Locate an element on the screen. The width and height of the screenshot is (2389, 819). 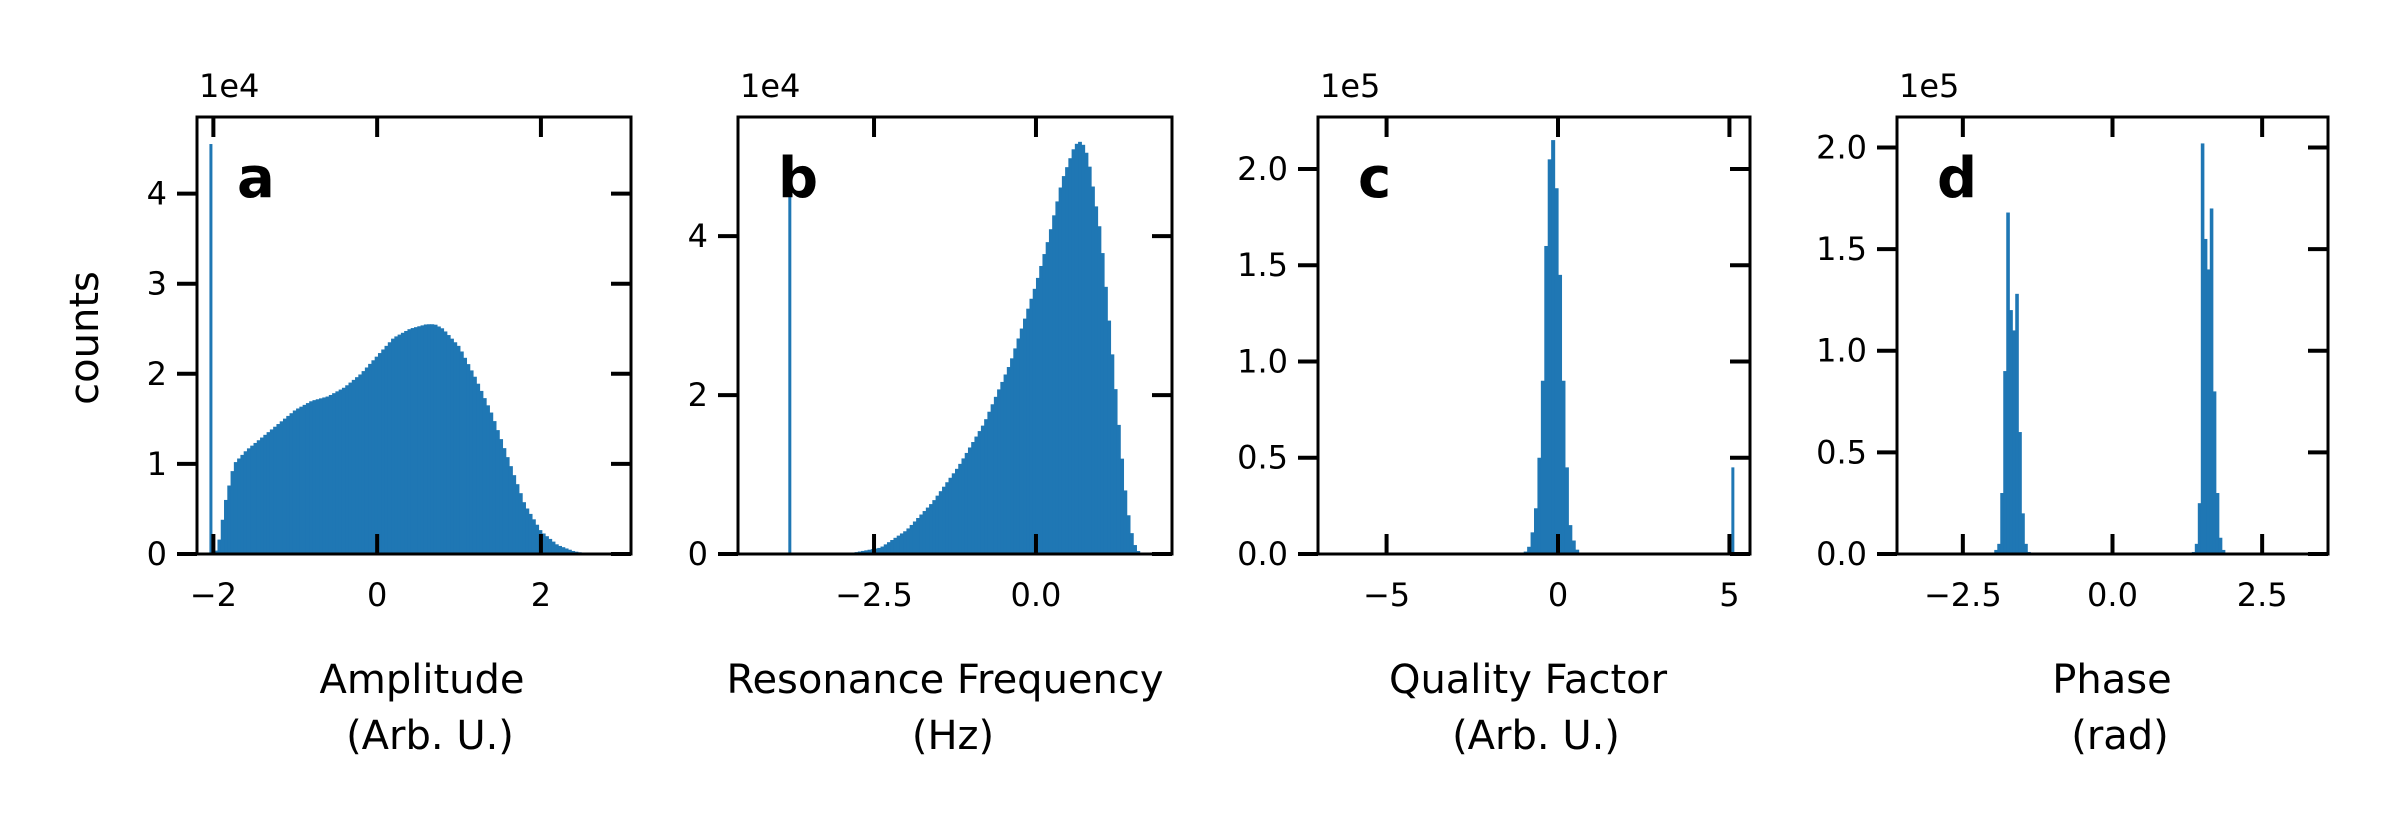
x-axis-label-line: Quality Factor is located at coordinates (1528, 680).